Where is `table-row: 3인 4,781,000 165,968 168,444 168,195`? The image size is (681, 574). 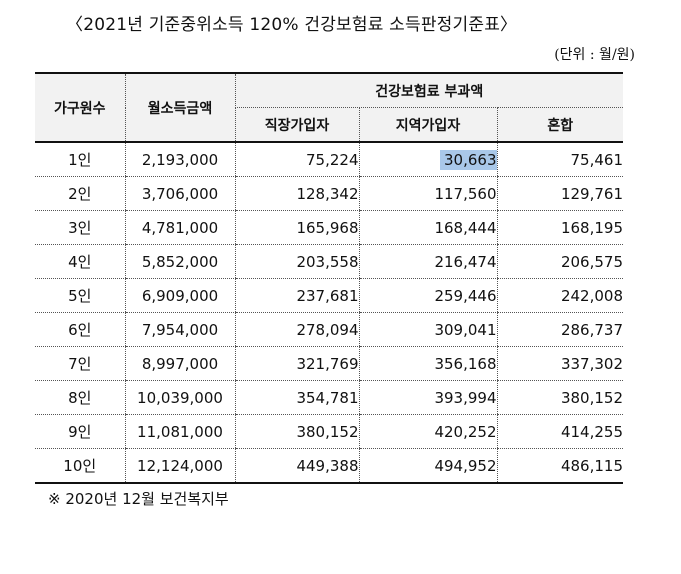
table-row: 3인 4,781,000 165,968 168,444 168,195 is located at coordinates (329, 227).